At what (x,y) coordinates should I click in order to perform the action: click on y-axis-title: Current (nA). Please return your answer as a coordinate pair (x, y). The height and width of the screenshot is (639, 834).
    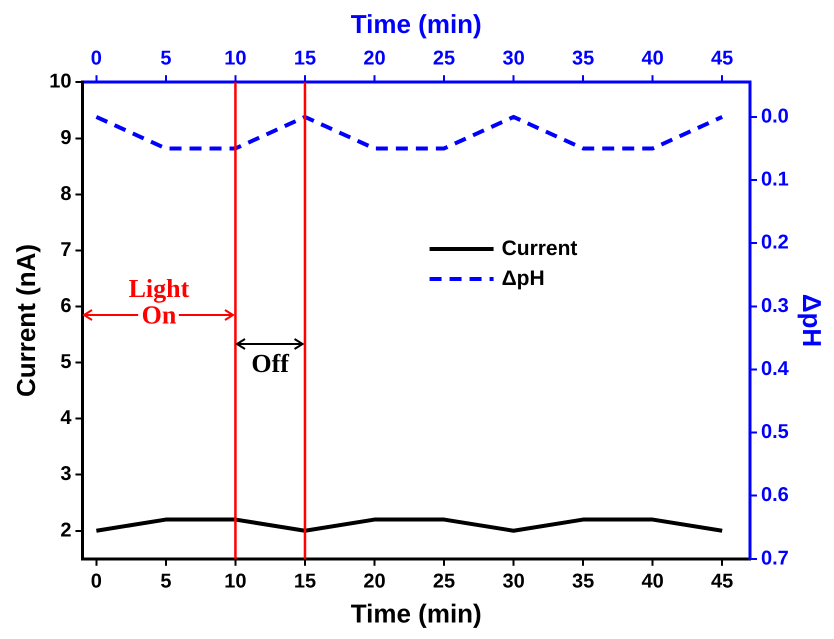
    Looking at the image, I should click on (25, 321).